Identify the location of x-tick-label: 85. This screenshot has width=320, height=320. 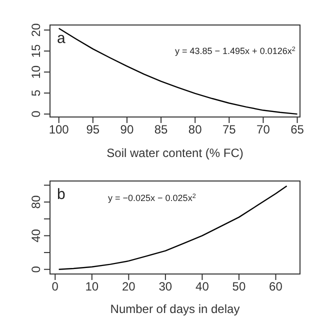
(161, 129).